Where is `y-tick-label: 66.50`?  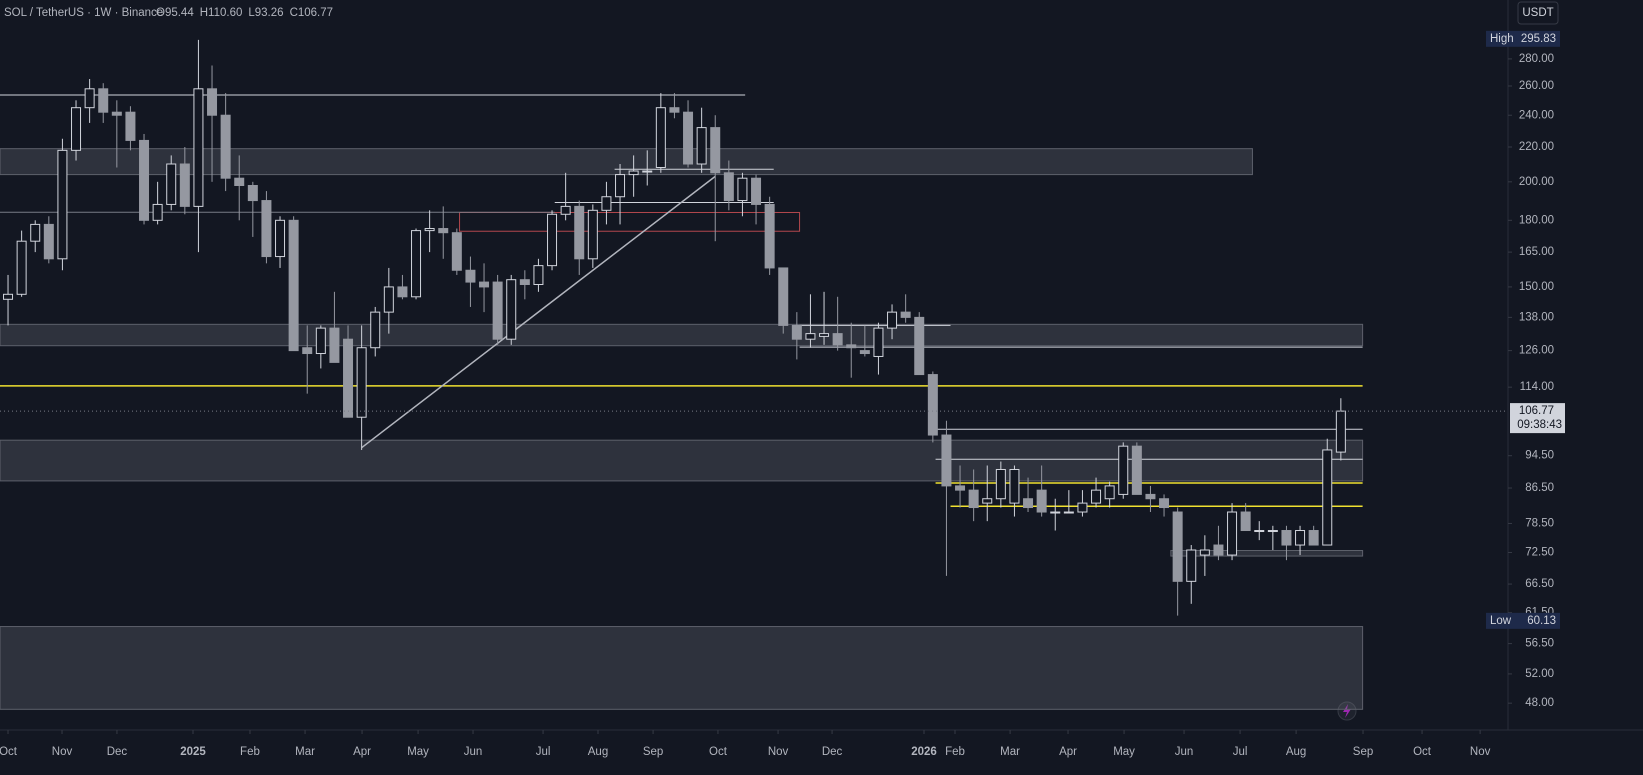 y-tick-label: 66.50 is located at coordinates (1539, 584).